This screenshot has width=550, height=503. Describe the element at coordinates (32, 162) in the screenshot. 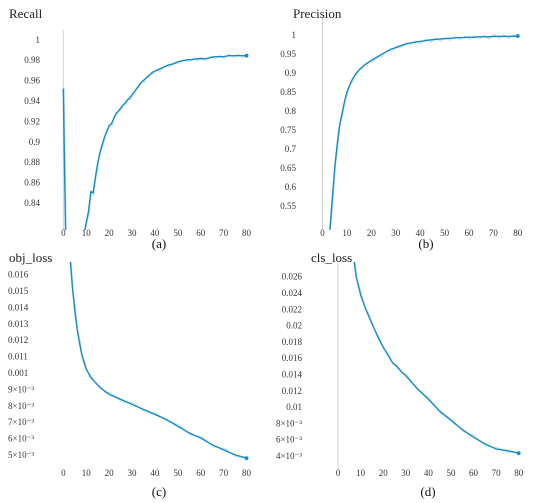

I see `chart-1-y-tick-label: 0.88` at that location.